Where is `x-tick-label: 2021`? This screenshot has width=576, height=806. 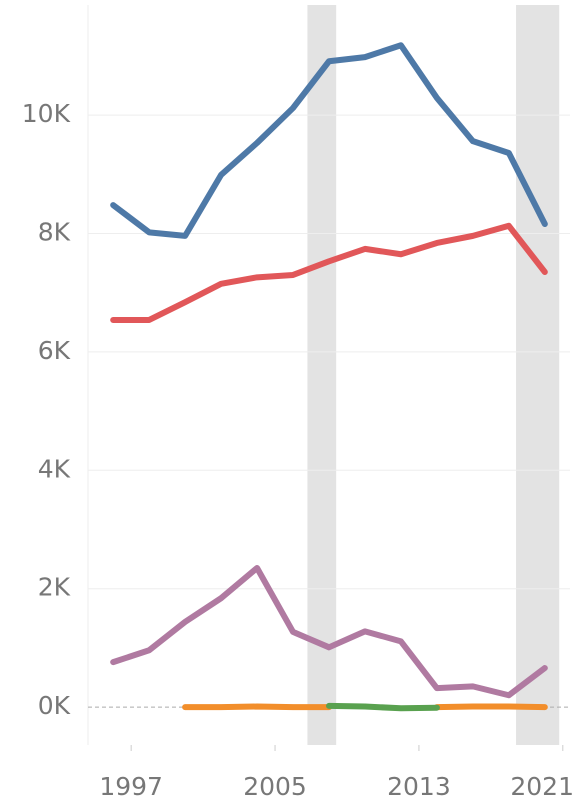 x-tick-label: 2021 is located at coordinates (542, 786).